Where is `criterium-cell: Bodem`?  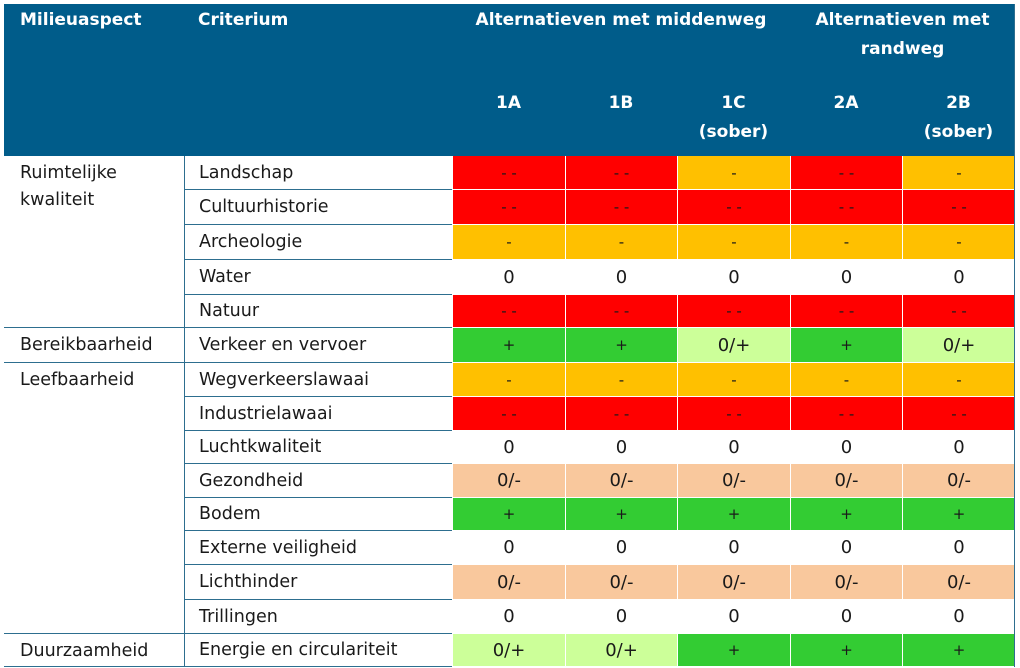
criterium-cell: Bodem is located at coordinates (318, 514).